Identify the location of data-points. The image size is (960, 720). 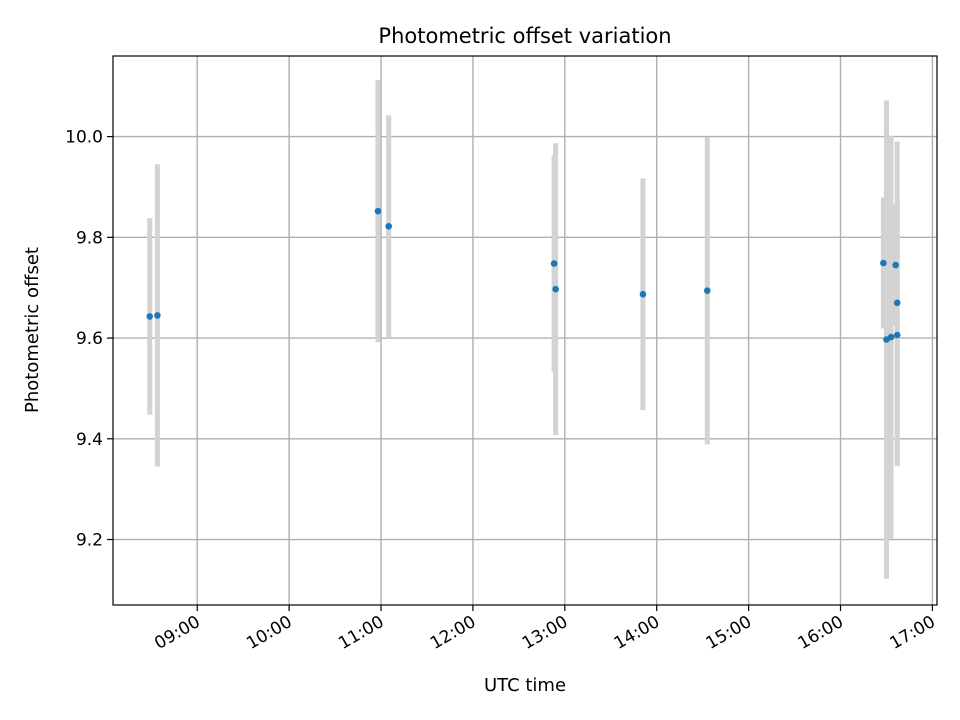
(523, 275).